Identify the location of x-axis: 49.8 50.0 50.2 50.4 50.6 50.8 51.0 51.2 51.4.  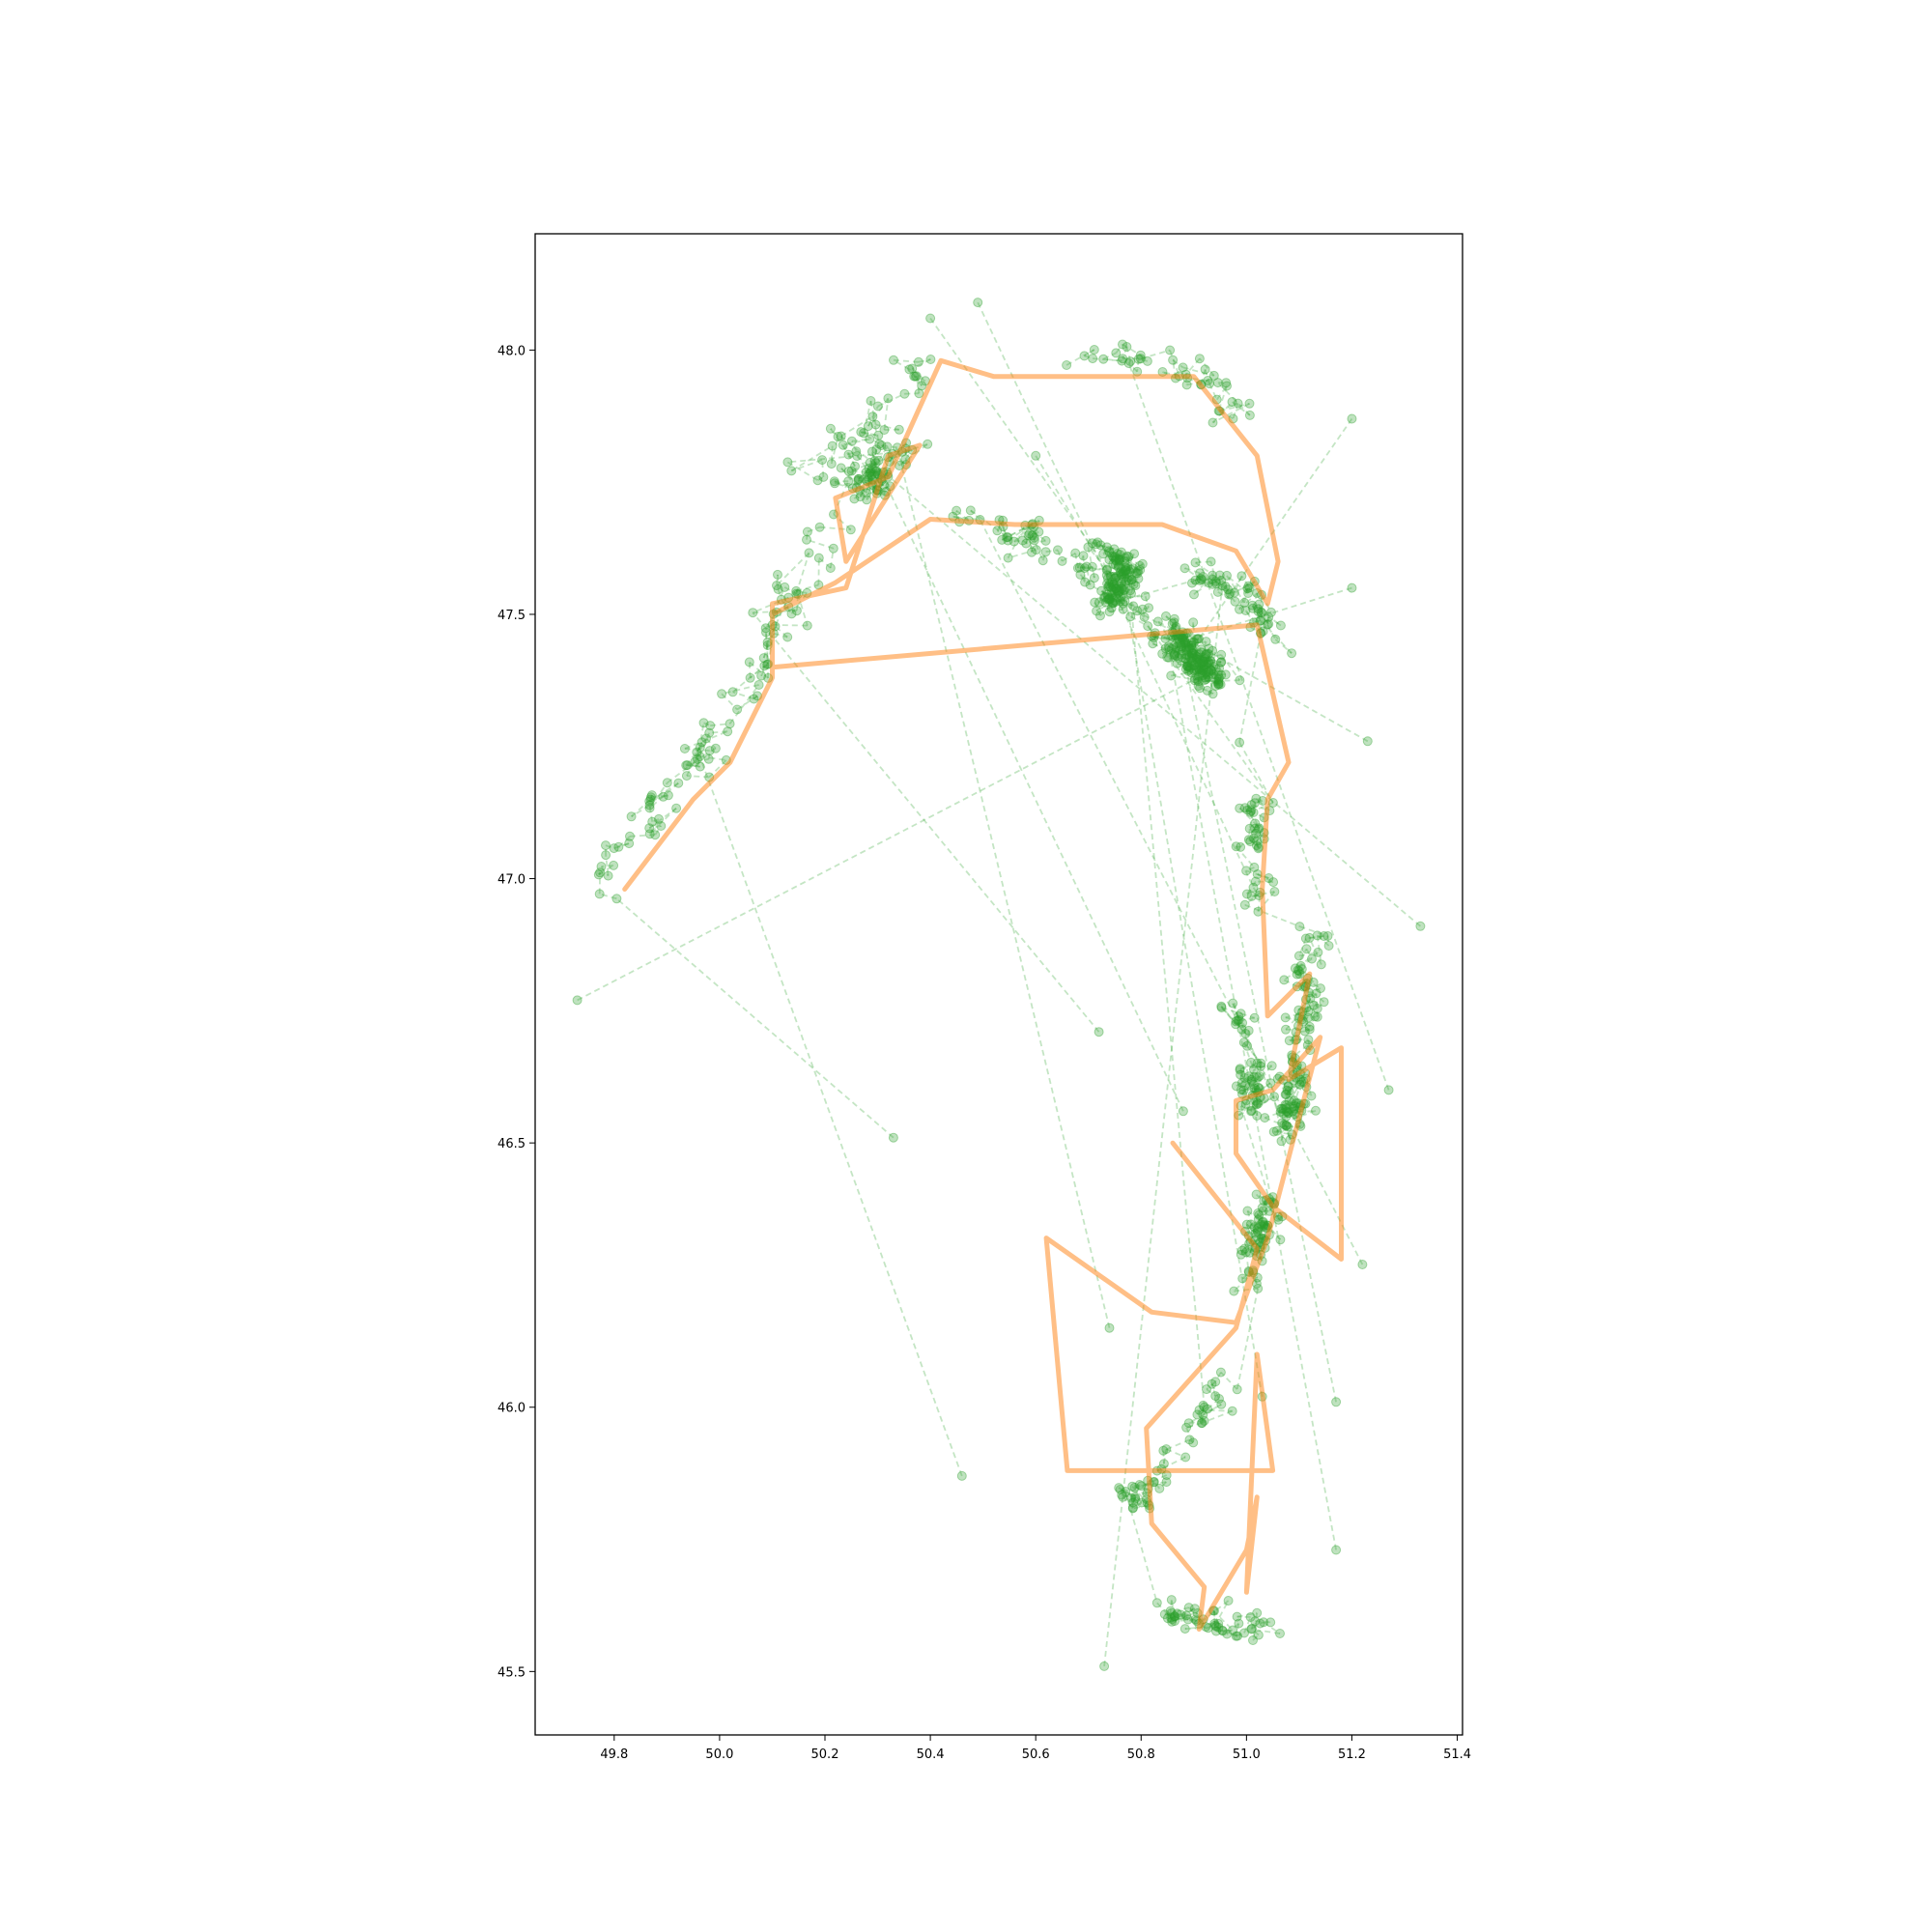
(1035, 1748).